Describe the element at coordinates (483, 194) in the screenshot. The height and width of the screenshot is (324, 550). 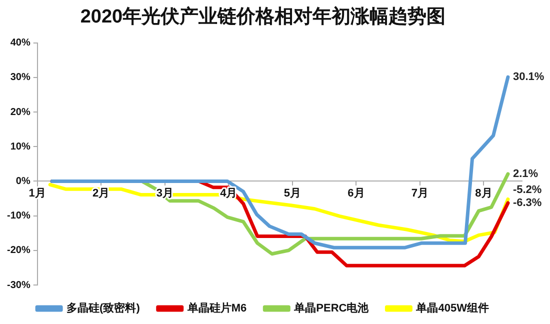
I see `x-tick-label: 8月` at that location.